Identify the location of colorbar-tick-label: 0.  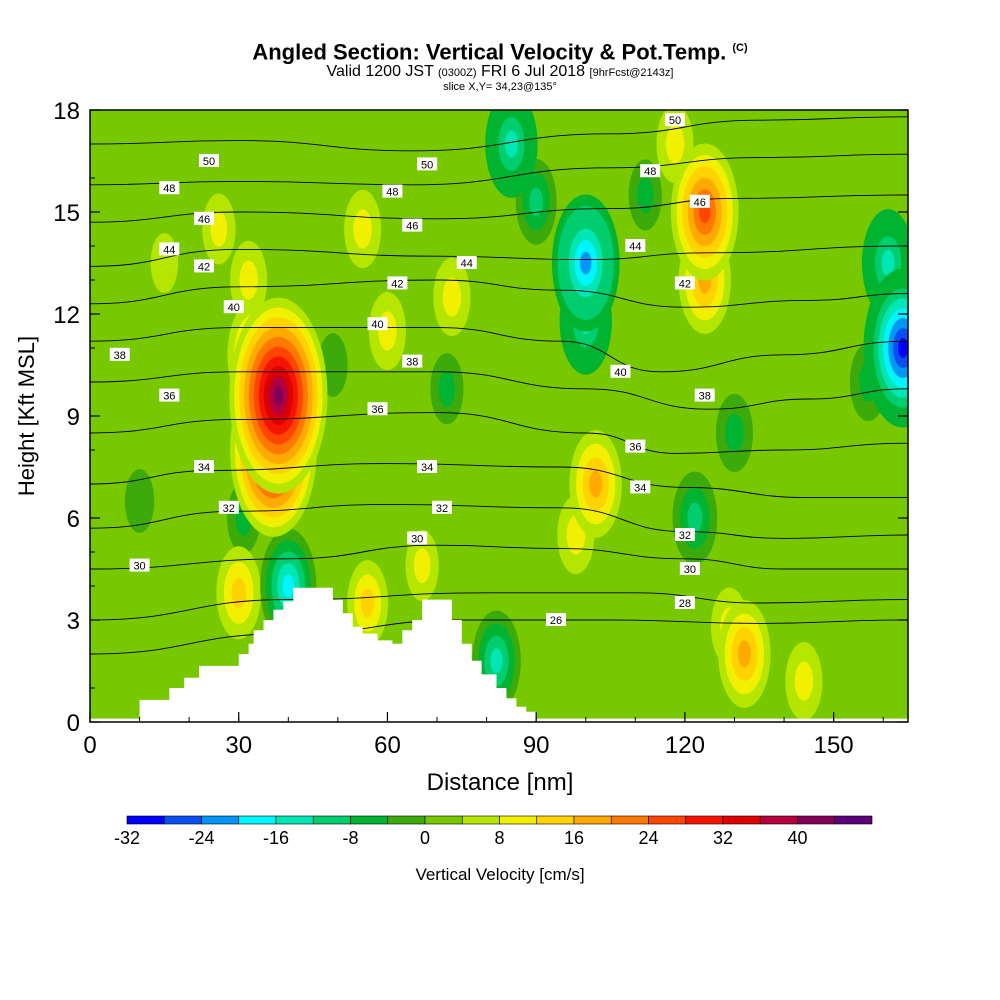
(425, 838).